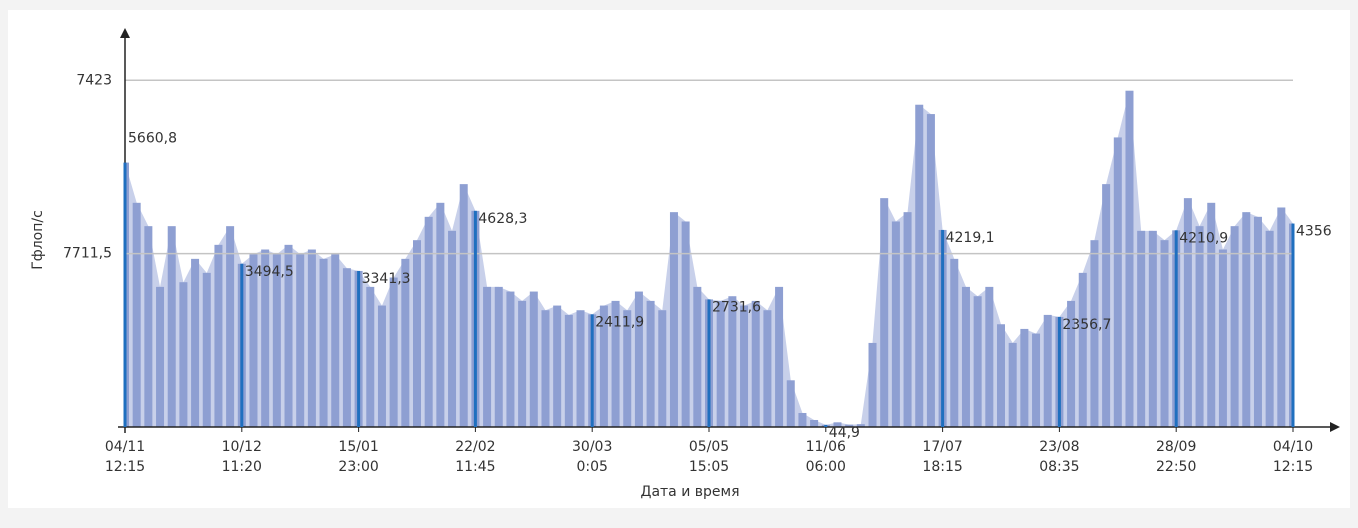 This screenshot has width=1358, height=528. What do you see at coordinates (942, 467) in the screenshot?
I see `x-tick-time: 18:15` at bounding box center [942, 467].